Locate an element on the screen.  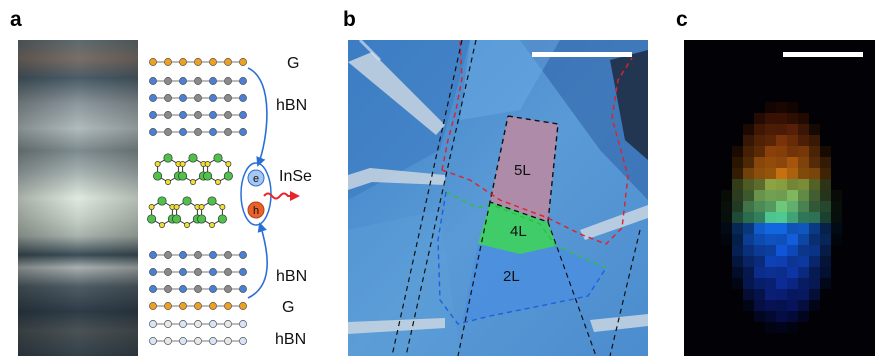
label-hbn-top: hBN is located at coordinates (291, 105).